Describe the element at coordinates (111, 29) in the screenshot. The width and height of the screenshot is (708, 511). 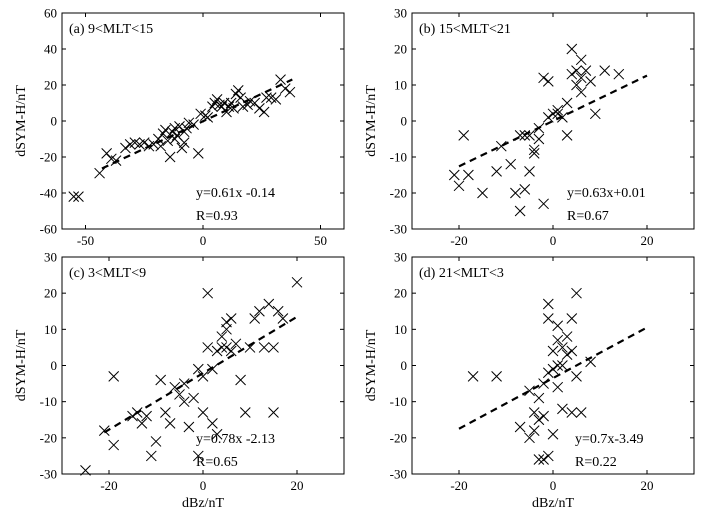
I see `panel-title: (a) 9<MLT<15` at that location.